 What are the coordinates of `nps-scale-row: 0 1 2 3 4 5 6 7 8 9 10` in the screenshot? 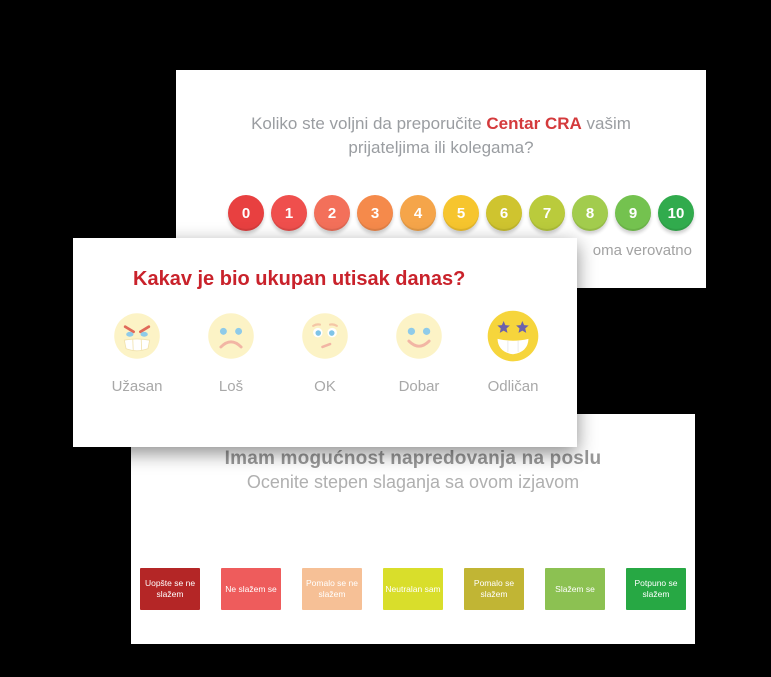 It's located at (461, 213).